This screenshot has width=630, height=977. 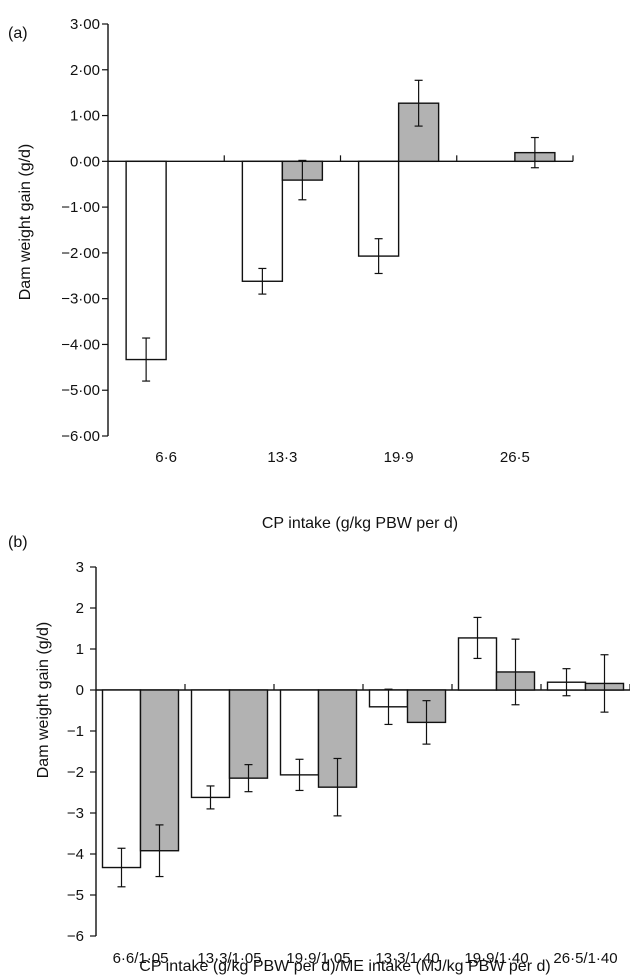 I want to click on x-tick-label: 19·9, so click(x=399, y=457).